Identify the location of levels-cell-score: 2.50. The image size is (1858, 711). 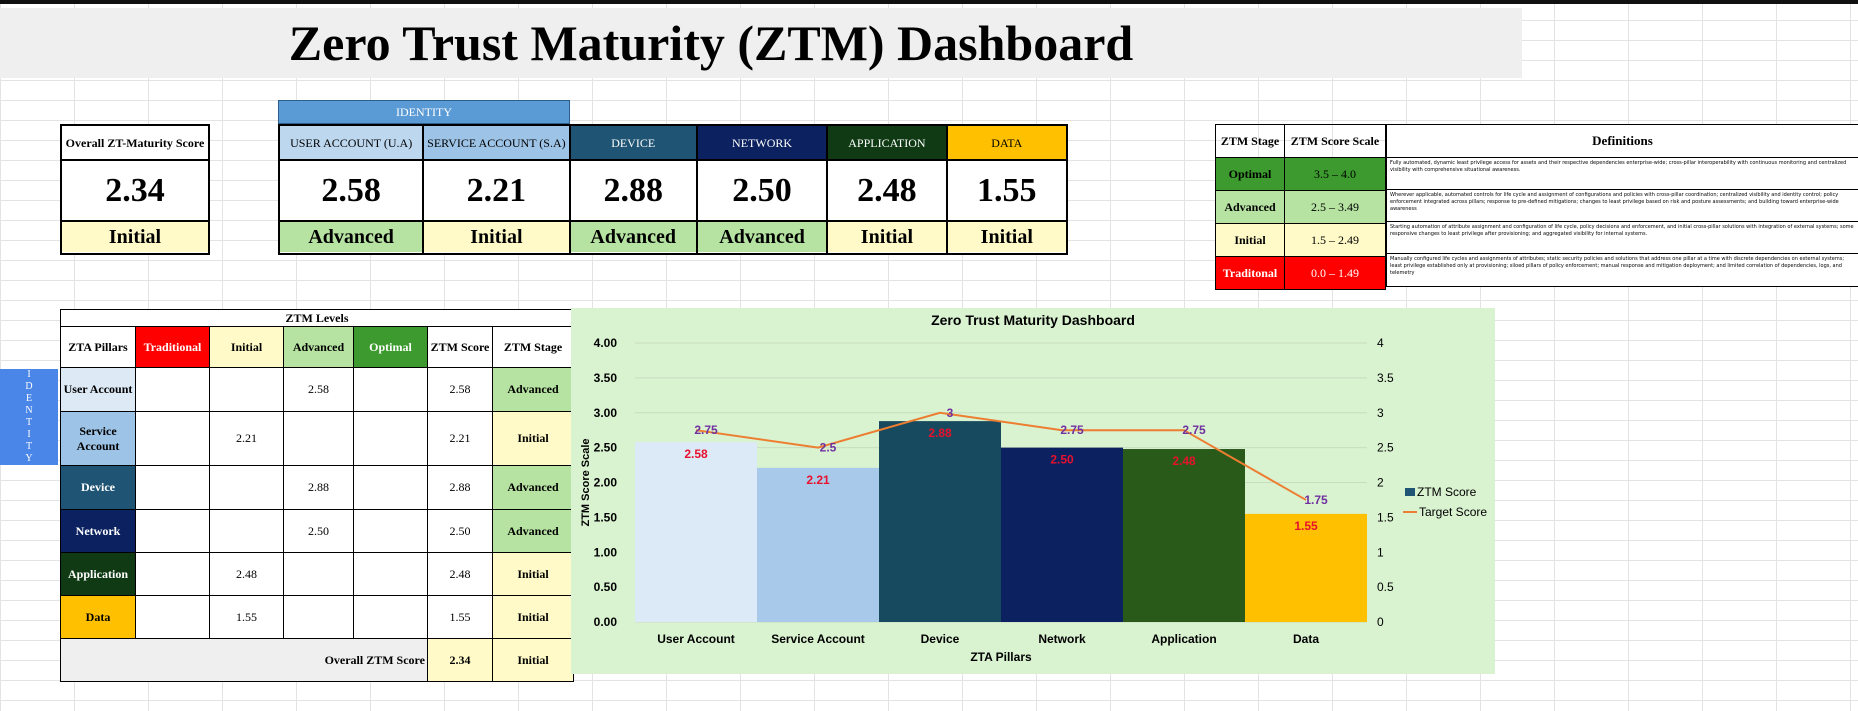
(460, 531).